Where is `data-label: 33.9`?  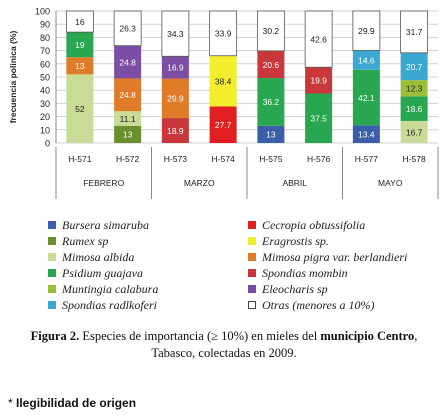
data-label: 33.9 is located at coordinates (223, 34).